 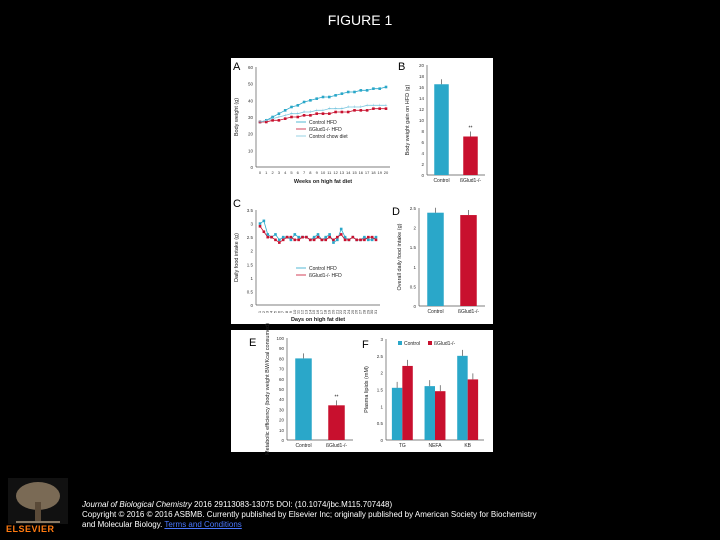 What do you see at coordinates (250, 264) in the screenshot?
I see `y-tick-label: 1.5` at bounding box center [250, 264].